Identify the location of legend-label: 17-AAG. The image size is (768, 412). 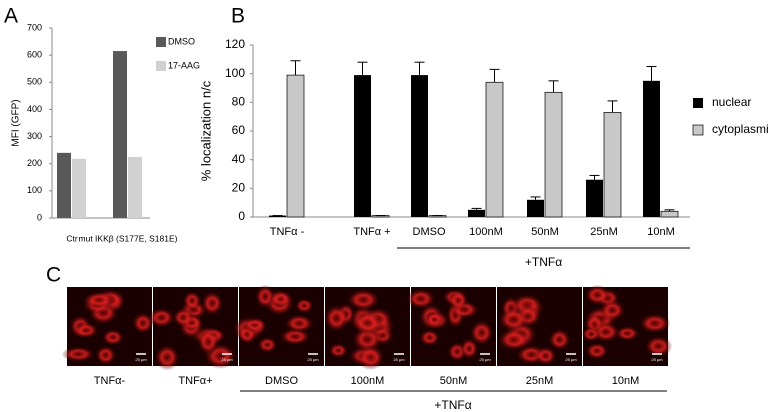
(184, 65).